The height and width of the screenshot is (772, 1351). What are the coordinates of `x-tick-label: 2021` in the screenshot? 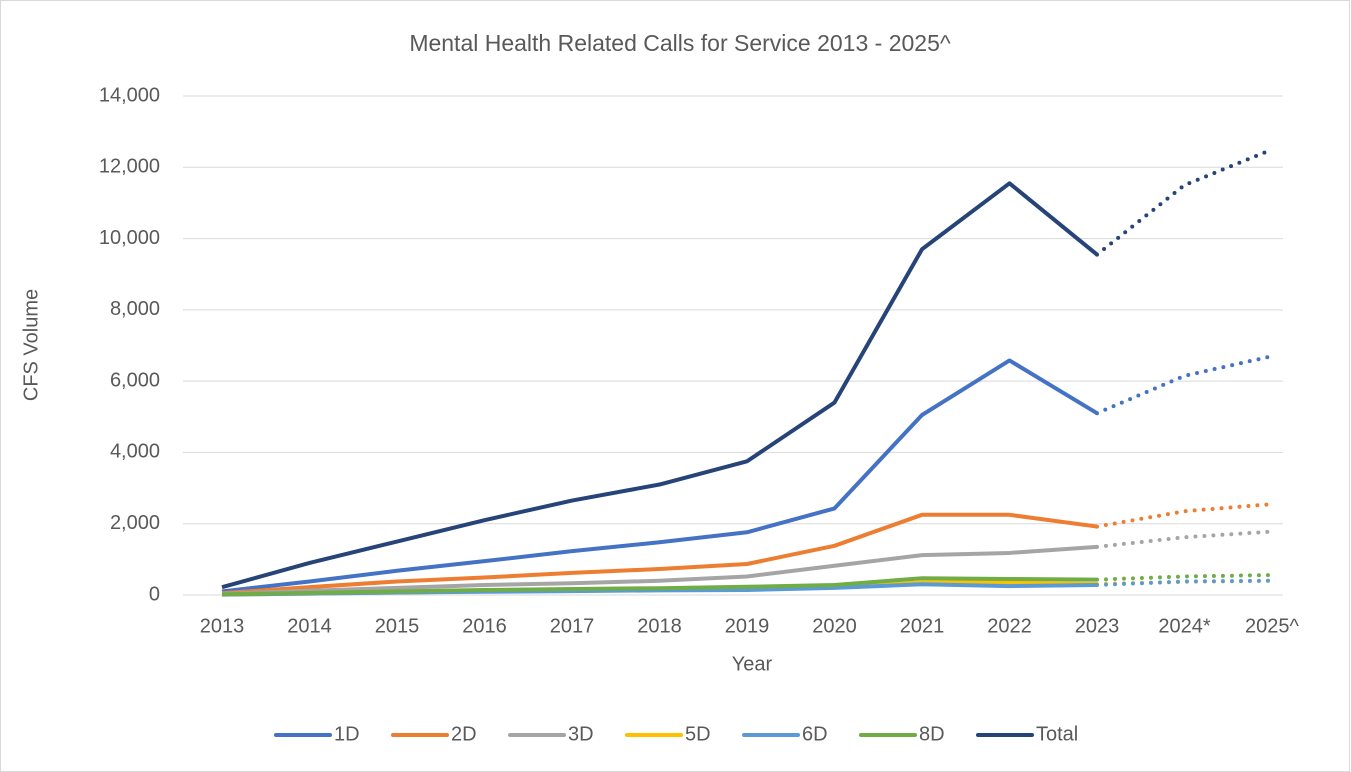 It's located at (922, 626).